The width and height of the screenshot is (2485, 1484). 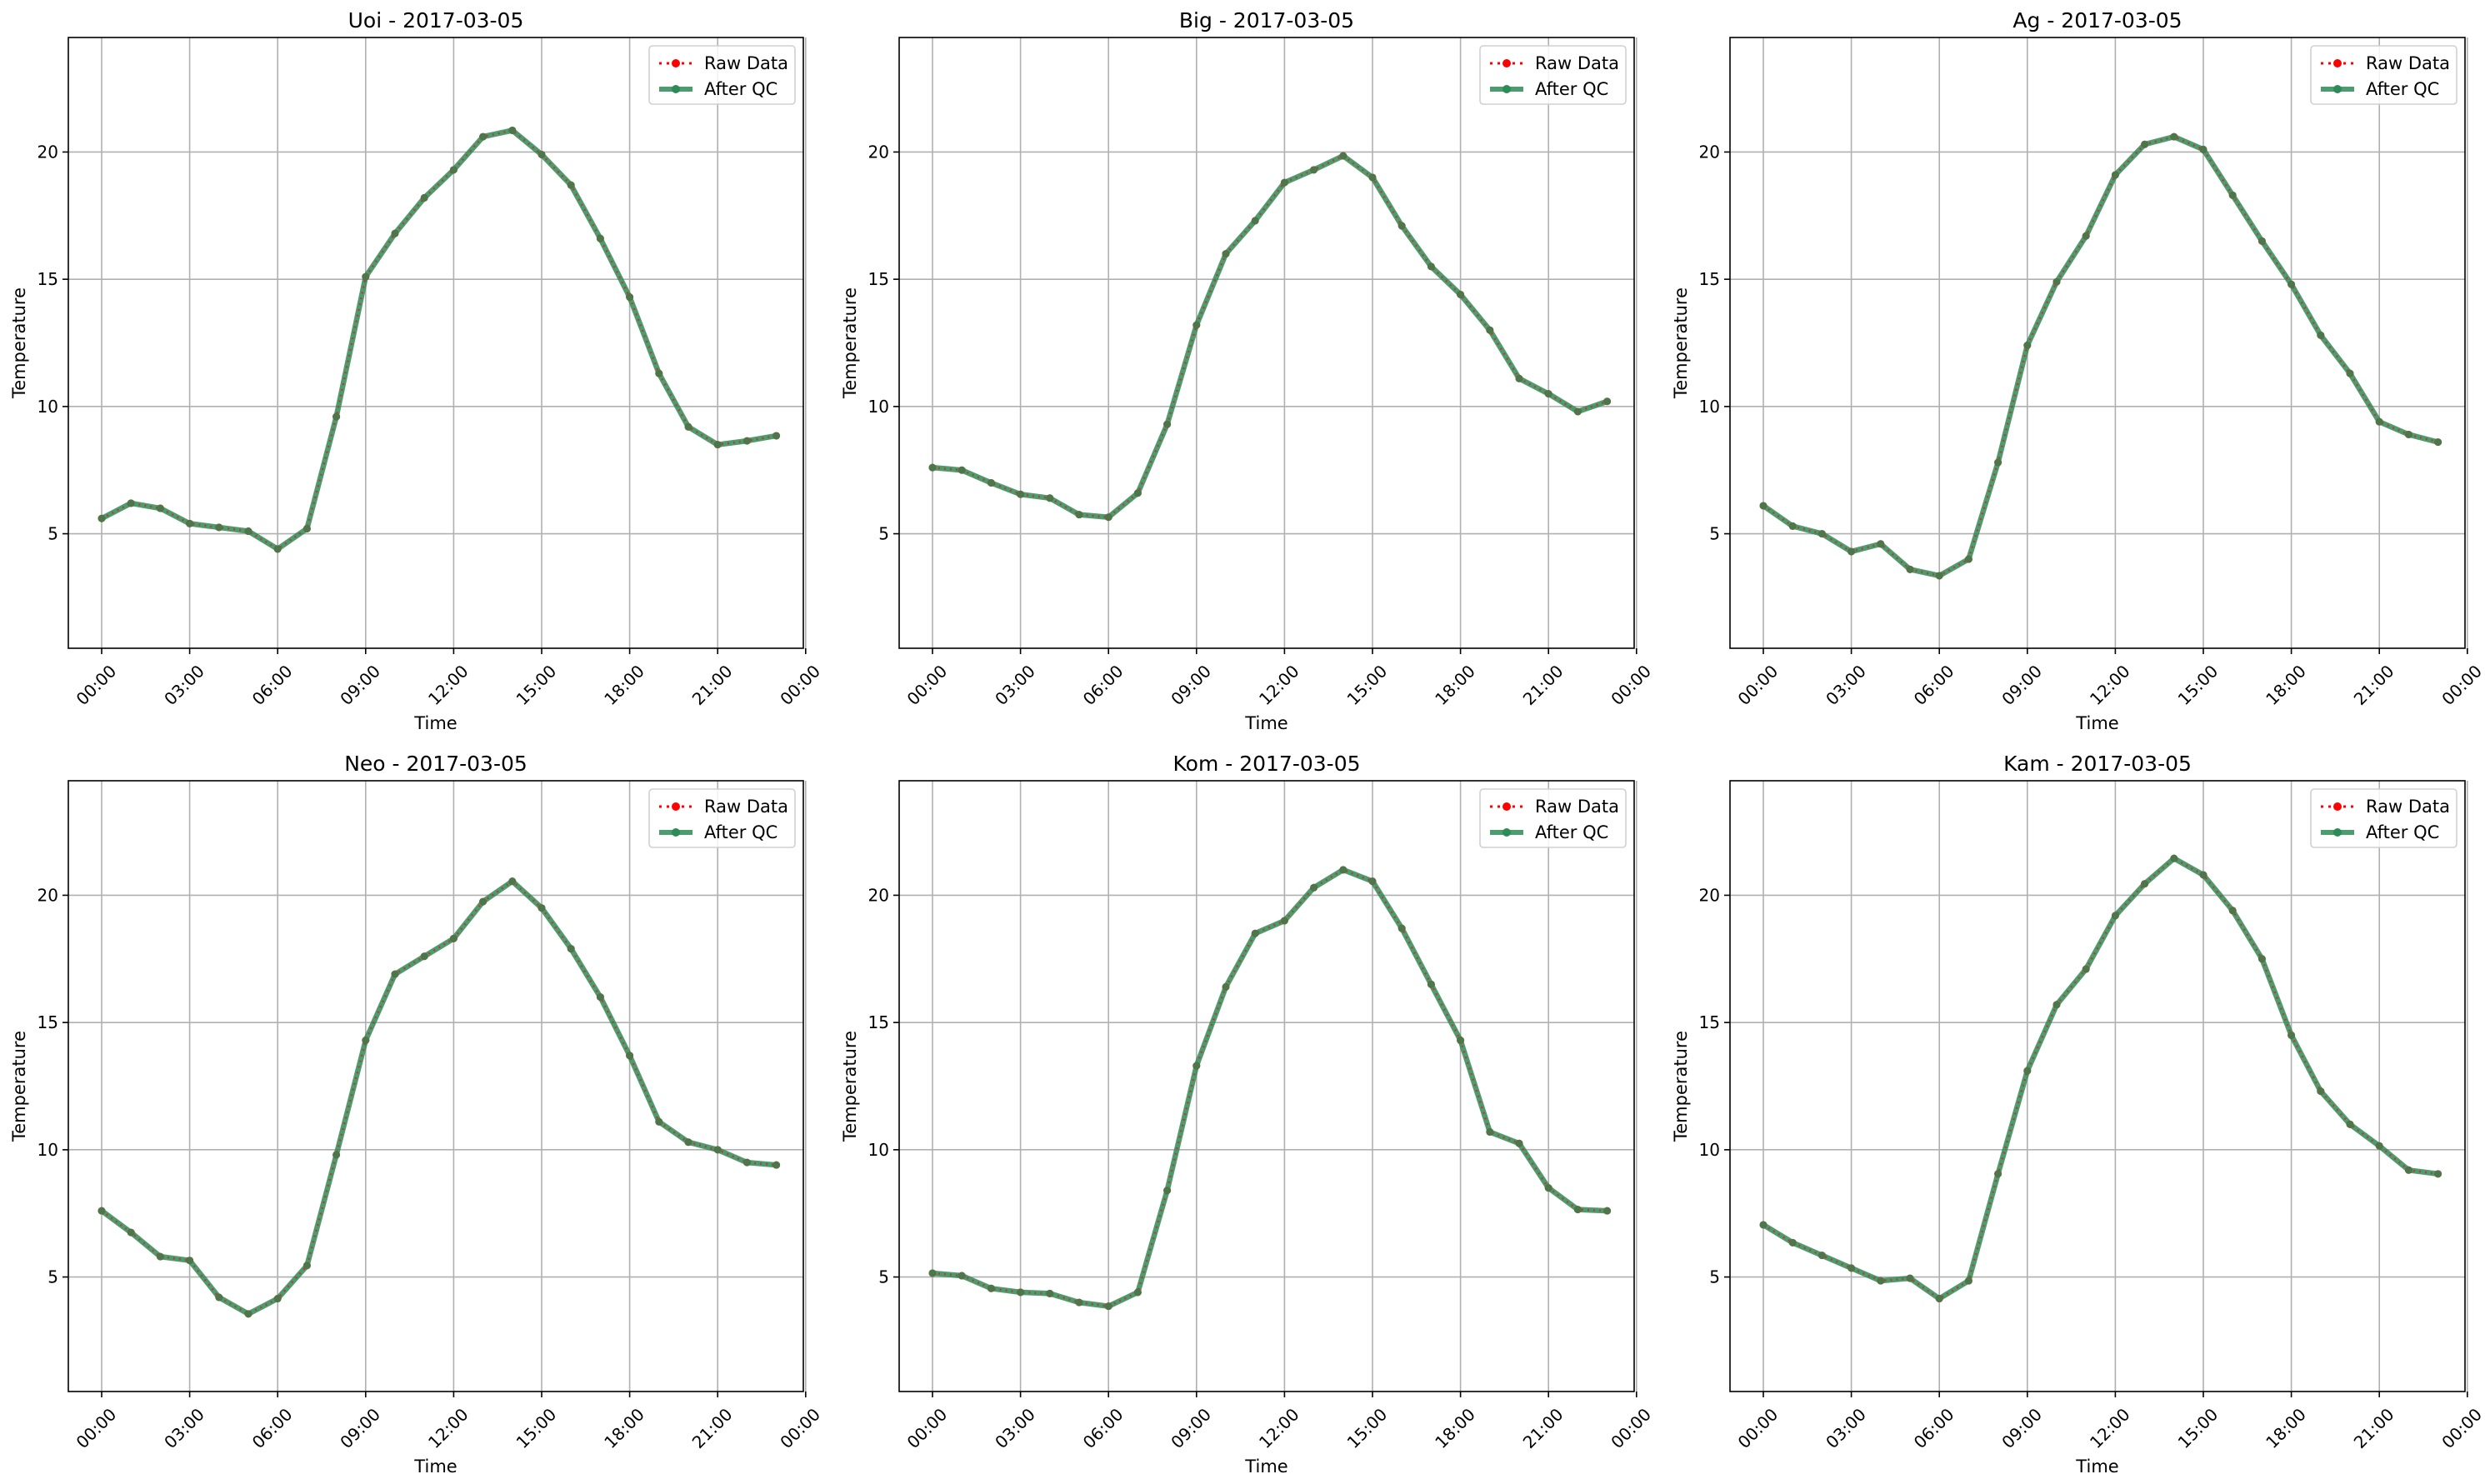 What do you see at coordinates (1577, 63) in the screenshot?
I see `legend-label-raw-data: Raw Data` at bounding box center [1577, 63].